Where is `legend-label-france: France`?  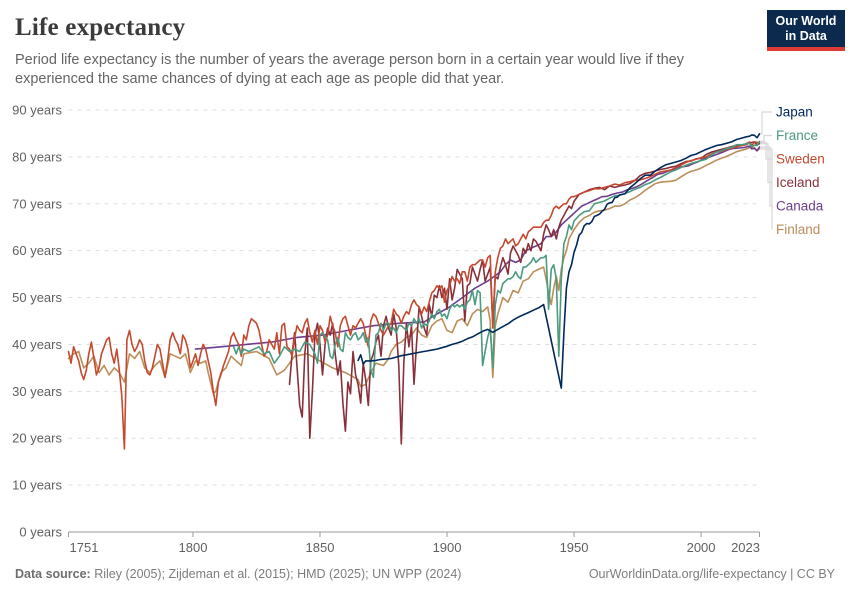
legend-label-france: France is located at coordinates (797, 135).